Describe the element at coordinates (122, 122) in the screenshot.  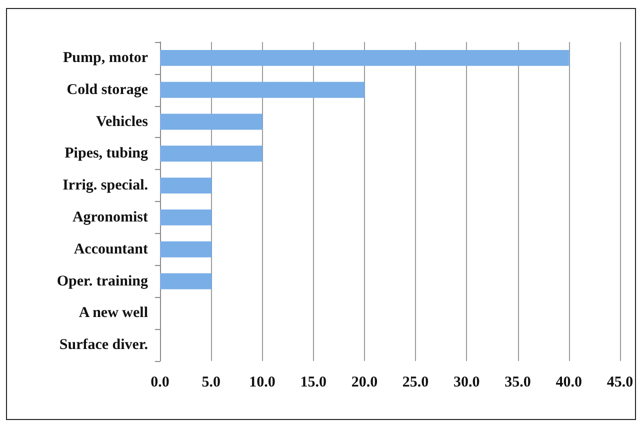
I see `y-tick-label: Vehicles` at that location.